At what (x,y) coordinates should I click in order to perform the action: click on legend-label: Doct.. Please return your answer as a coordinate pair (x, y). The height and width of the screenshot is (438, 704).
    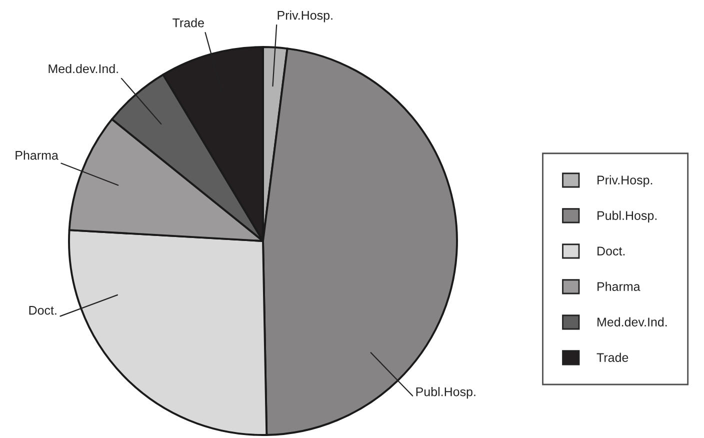
    Looking at the image, I should click on (611, 251).